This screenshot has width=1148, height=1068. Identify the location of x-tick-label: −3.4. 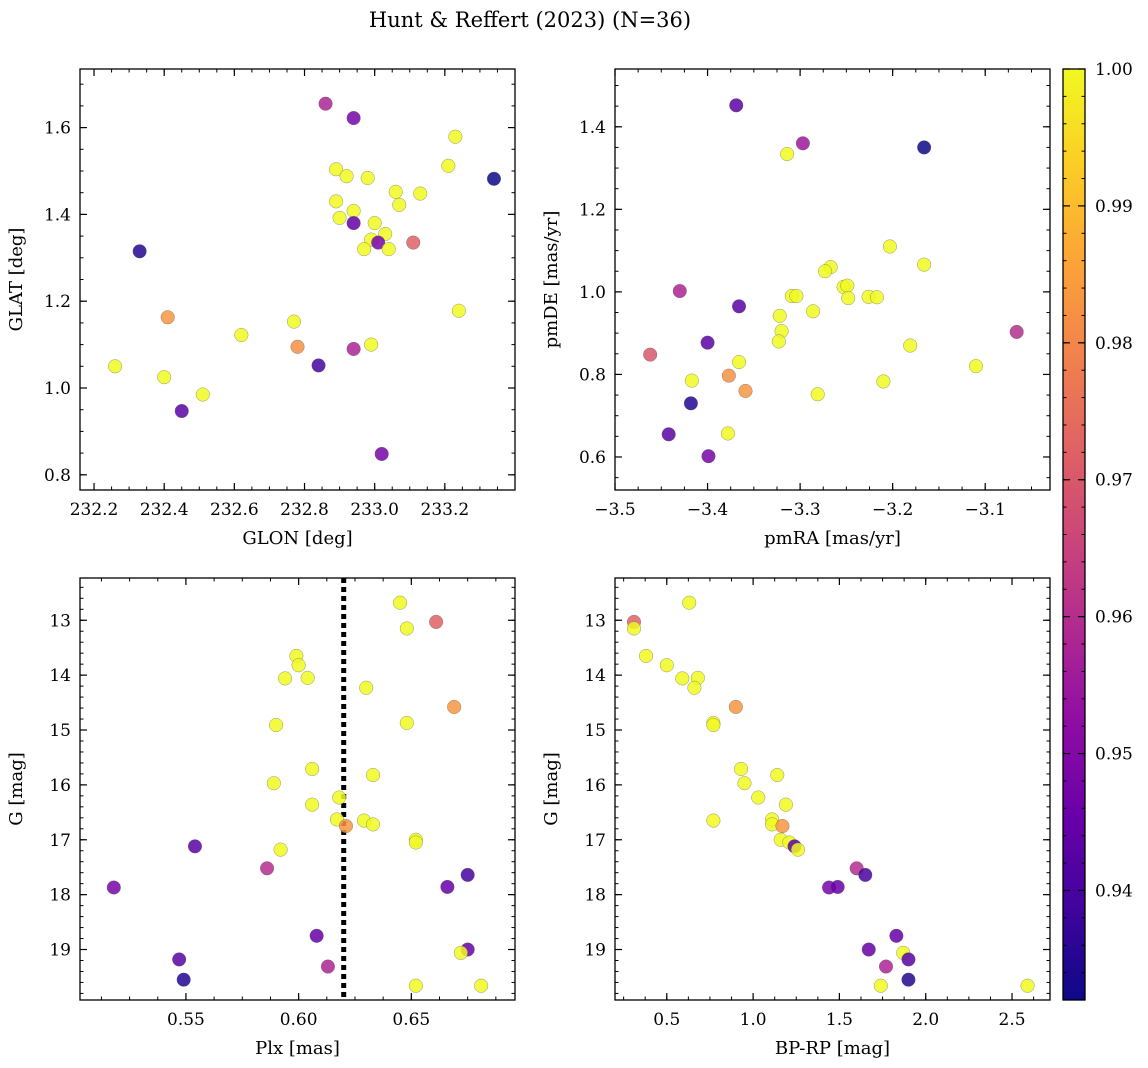
(707, 510).